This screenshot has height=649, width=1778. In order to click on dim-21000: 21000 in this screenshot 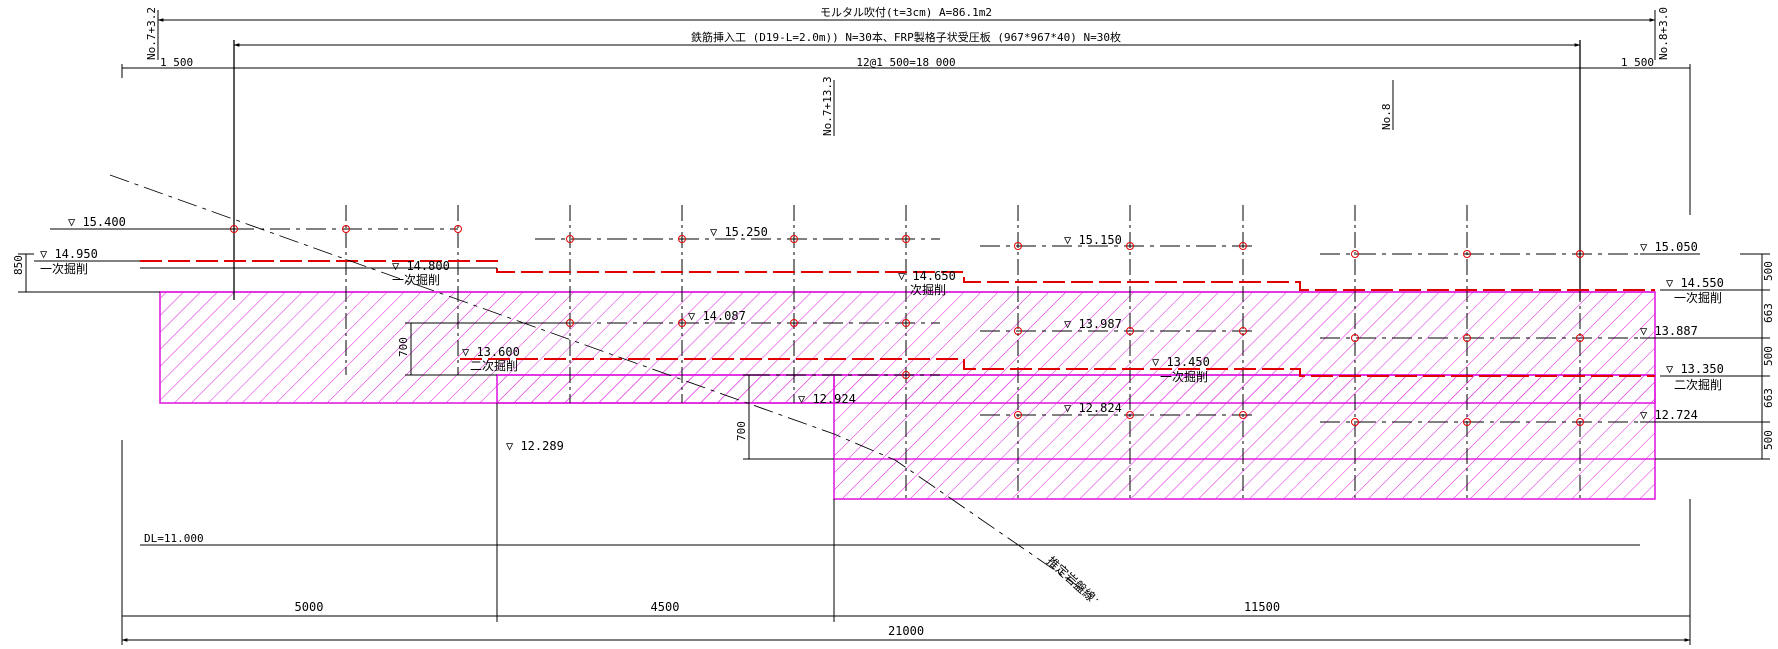, I will do `click(906, 631)`.